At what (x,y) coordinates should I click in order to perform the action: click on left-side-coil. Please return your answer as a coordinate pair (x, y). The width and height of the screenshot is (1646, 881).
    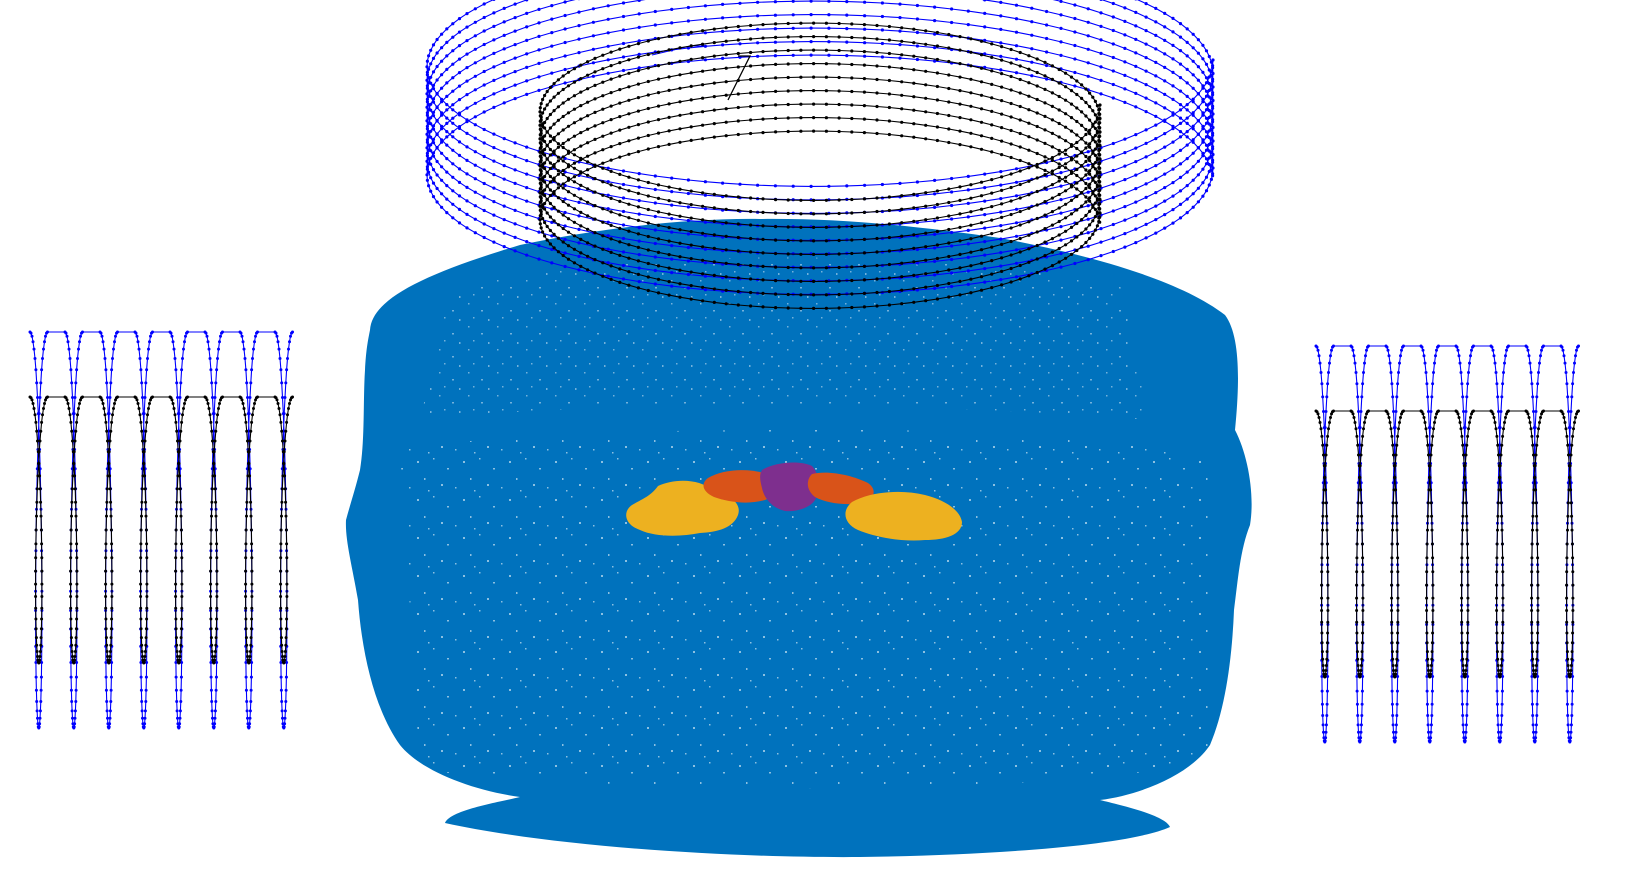
    Looking at the image, I should click on (161, 530).